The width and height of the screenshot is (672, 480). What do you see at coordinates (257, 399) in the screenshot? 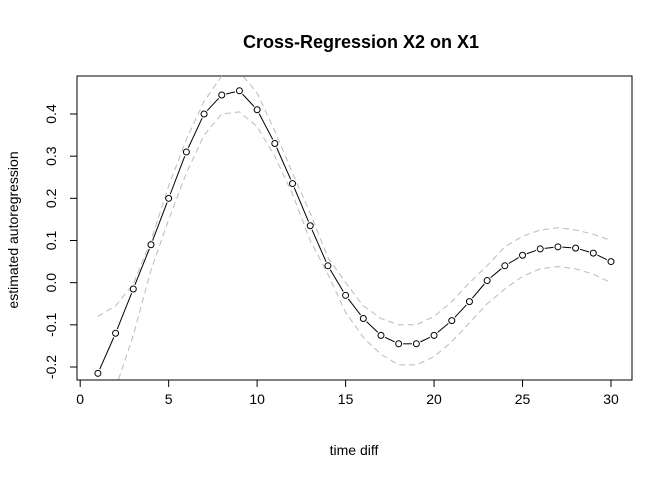
I see `x-tick-label: 10` at bounding box center [257, 399].